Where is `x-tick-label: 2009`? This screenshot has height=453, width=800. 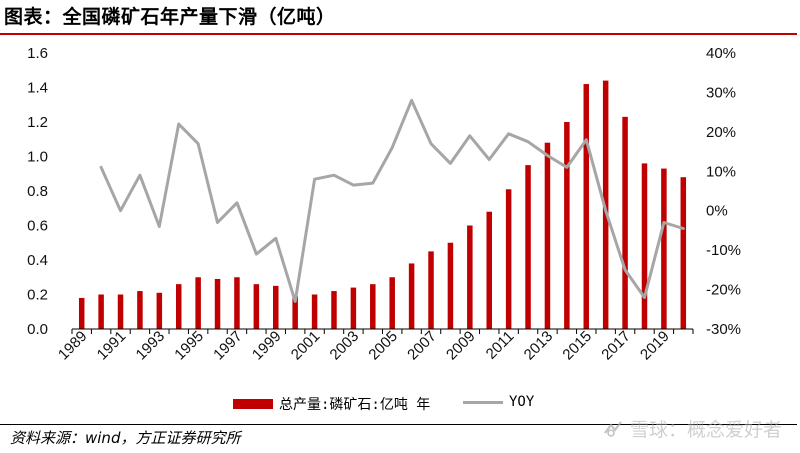
x-tick-label: 2009 is located at coordinates (461, 346).